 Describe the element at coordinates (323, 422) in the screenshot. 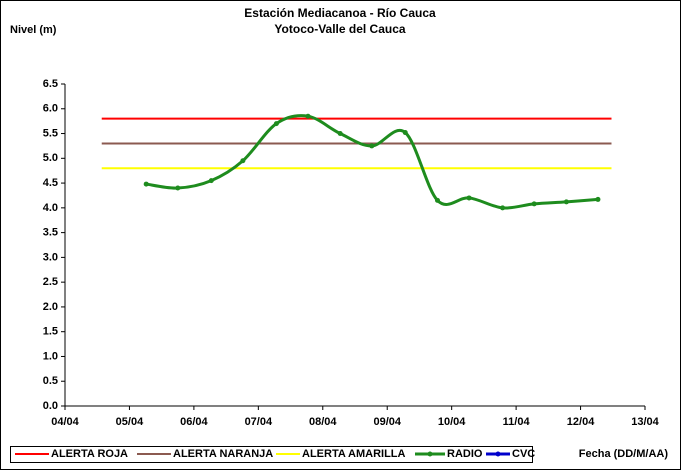

I see `x-tick-label: 08/04` at that location.